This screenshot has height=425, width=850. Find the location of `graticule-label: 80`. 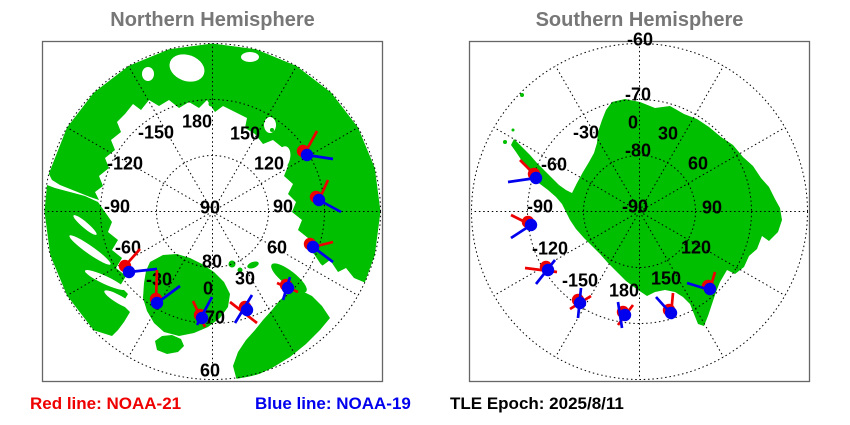

graticule-label: 80 is located at coordinates (212, 262).